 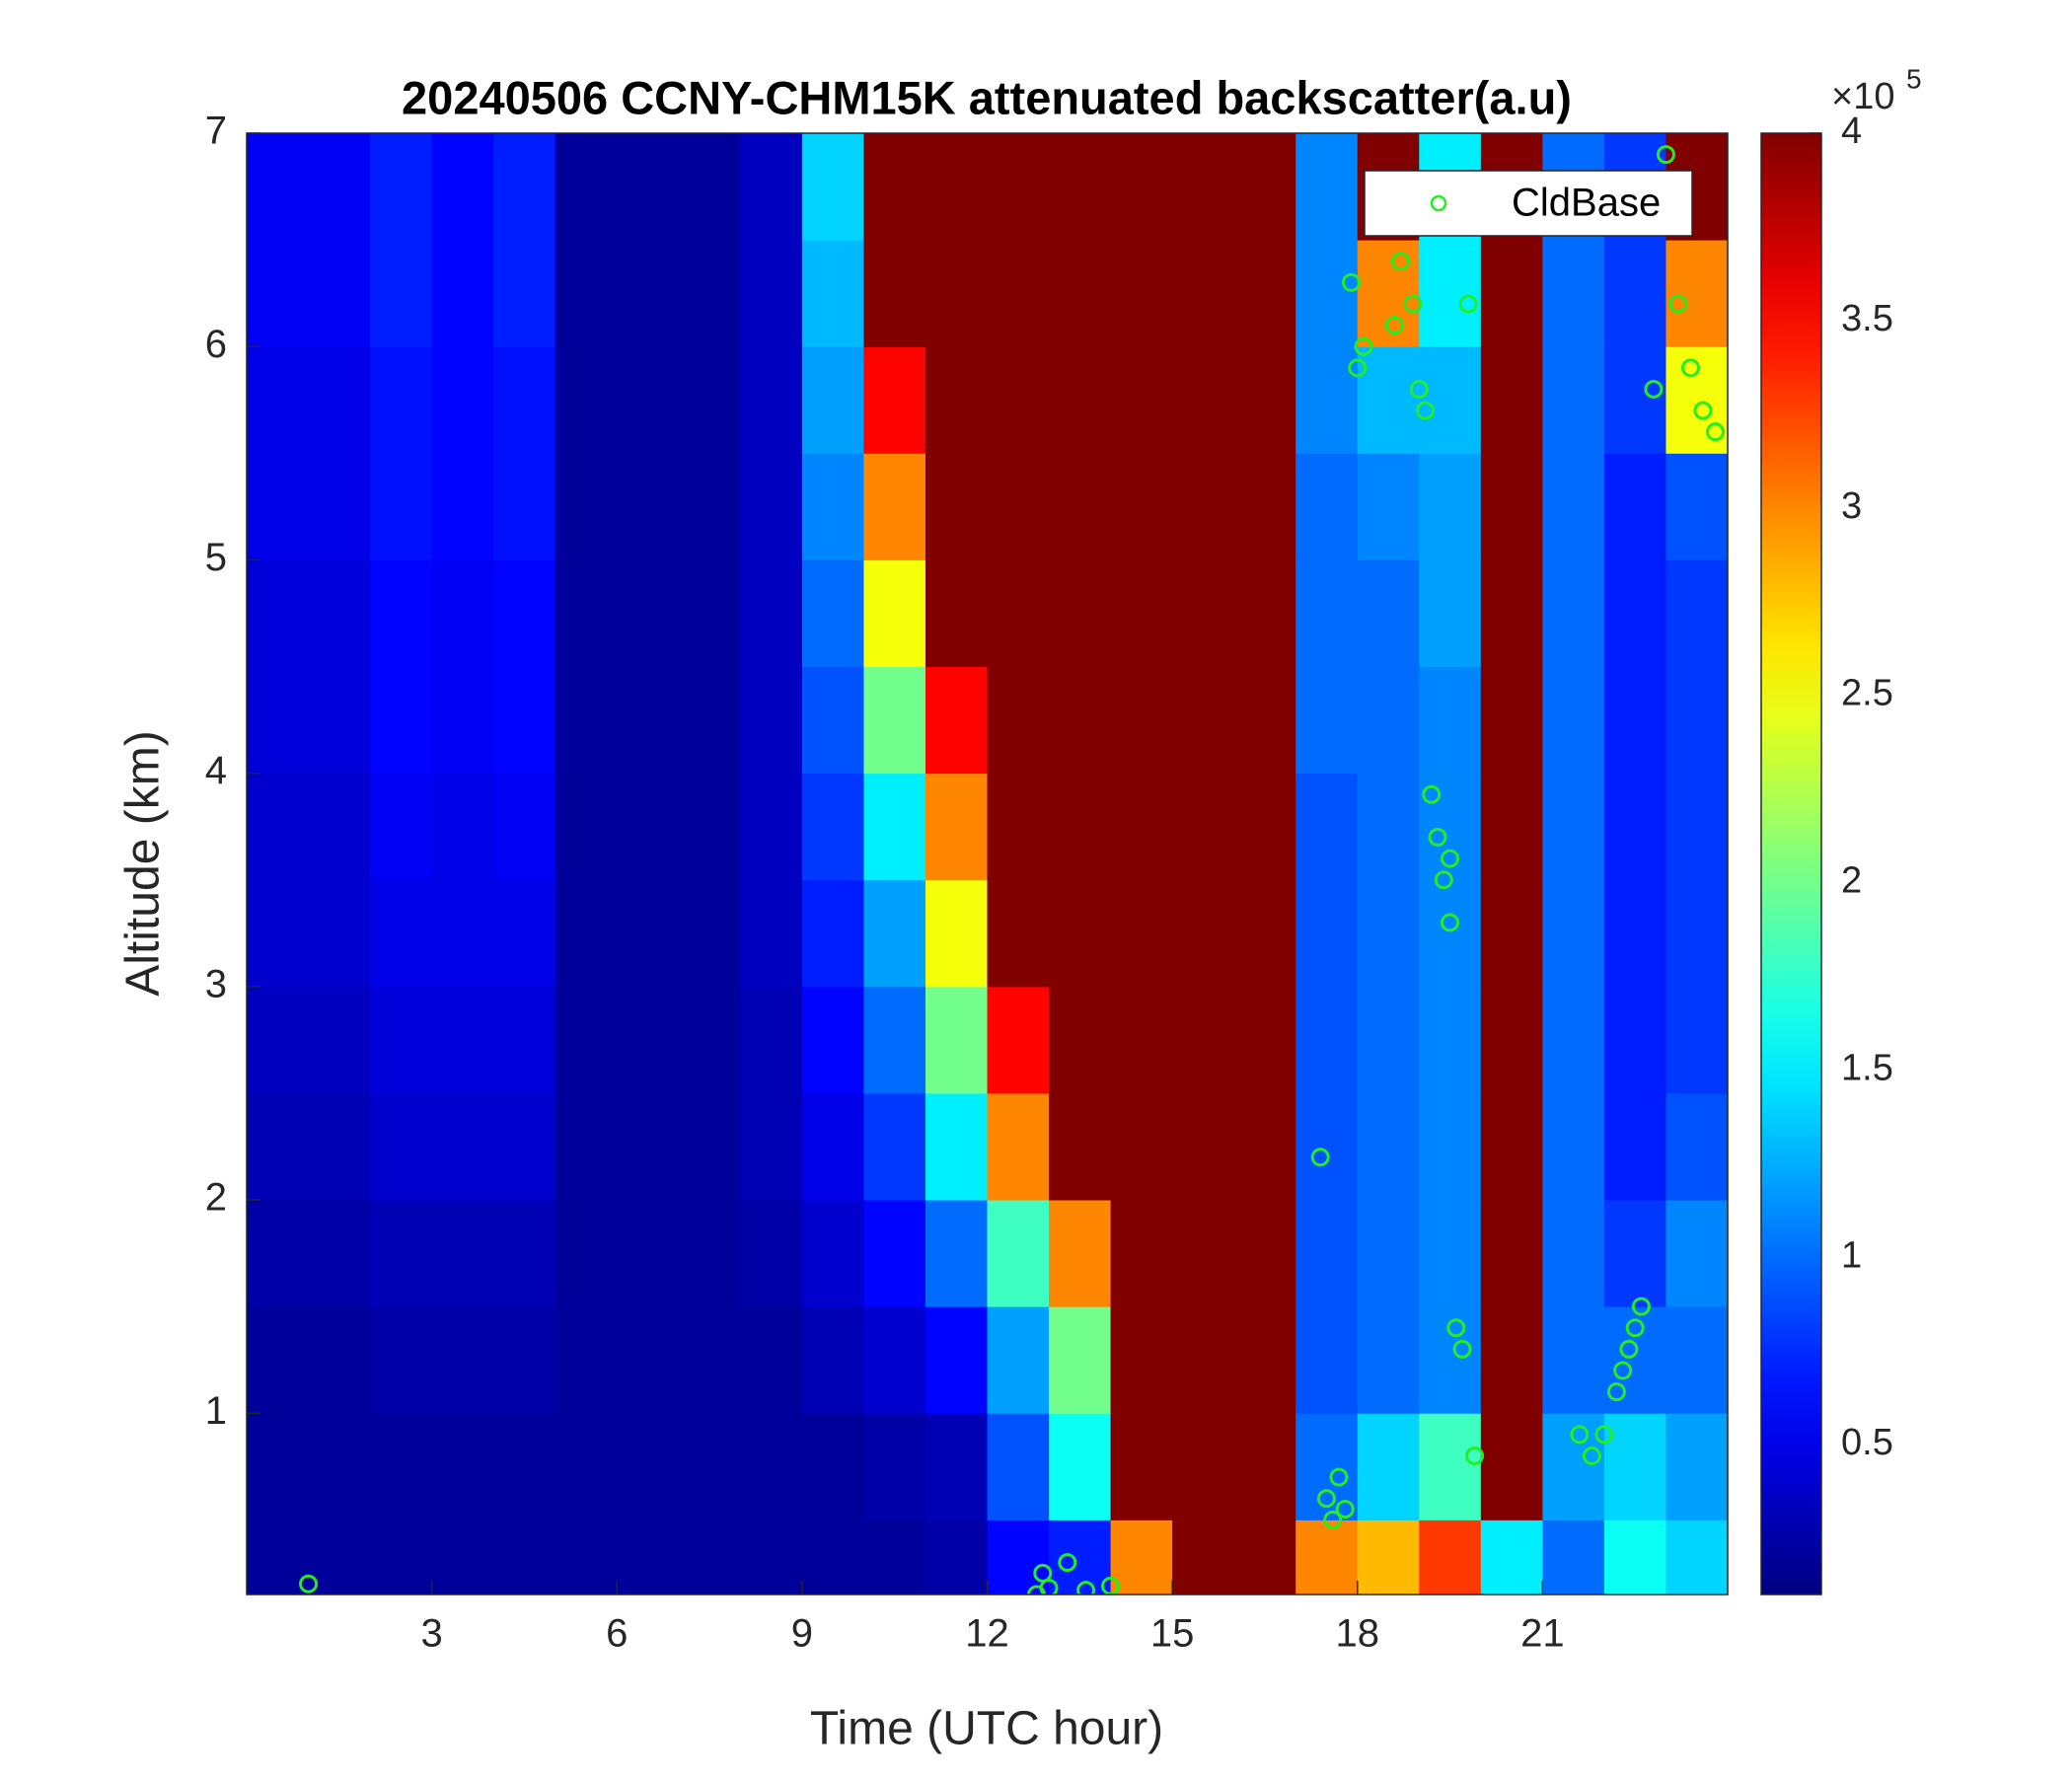 I want to click on y-tick-label: 4, so click(x=216, y=770).